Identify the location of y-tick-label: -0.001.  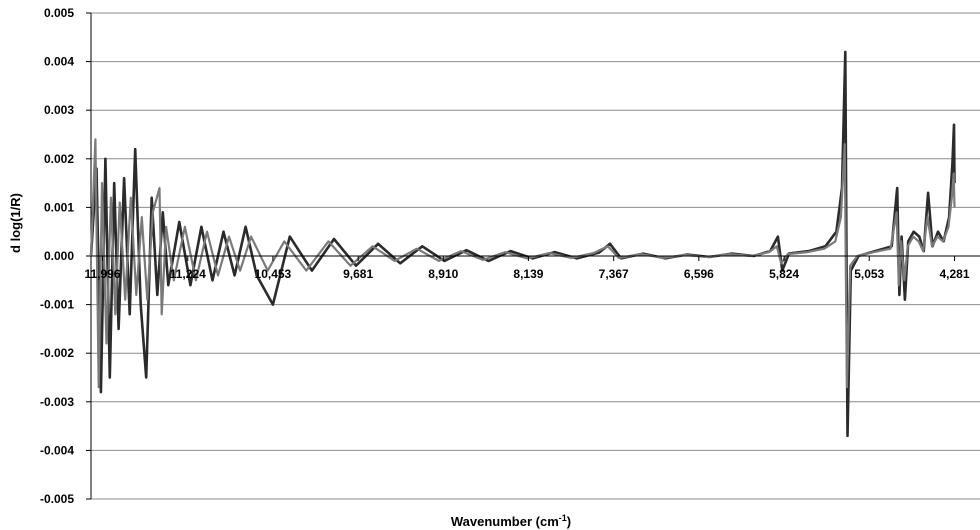
(57, 305).